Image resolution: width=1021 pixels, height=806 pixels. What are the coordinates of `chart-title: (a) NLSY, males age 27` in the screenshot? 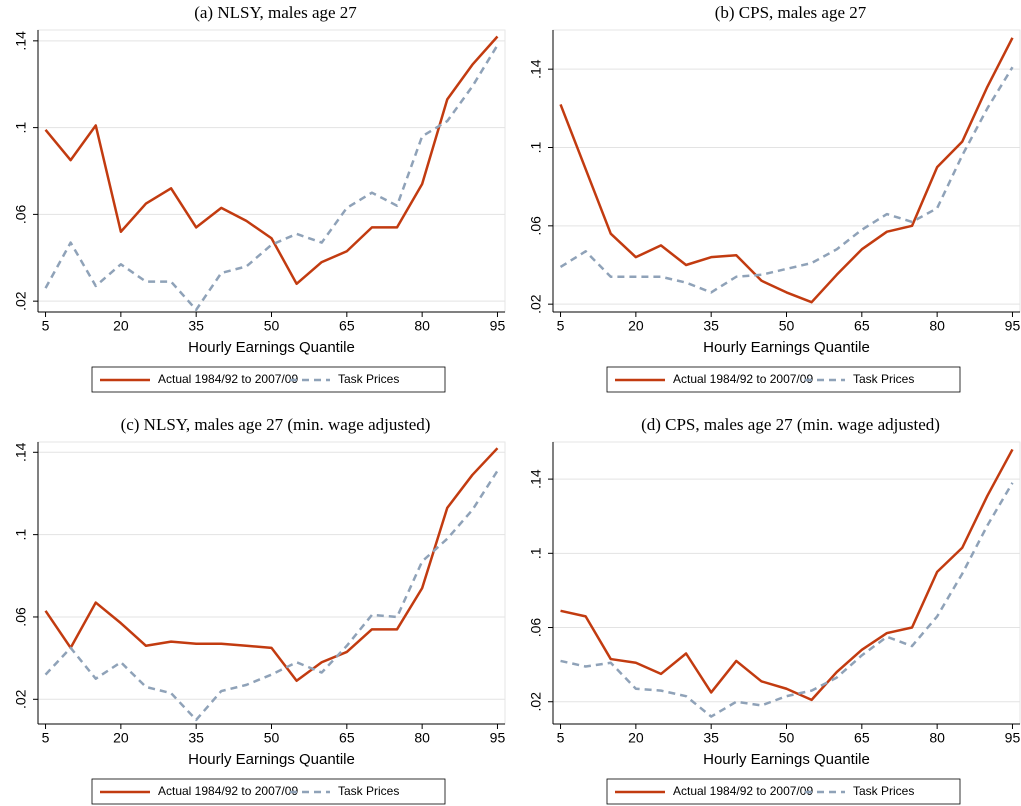 It's located at (275, 12).